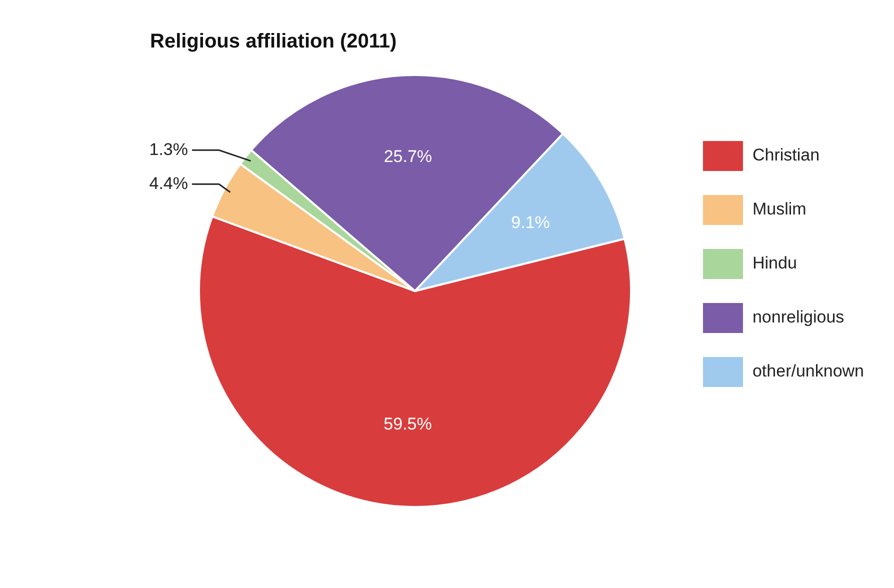  What do you see at coordinates (408, 424) in the screenshot?
I see `data-label: 59.5%` at bounding box center [408, 424].